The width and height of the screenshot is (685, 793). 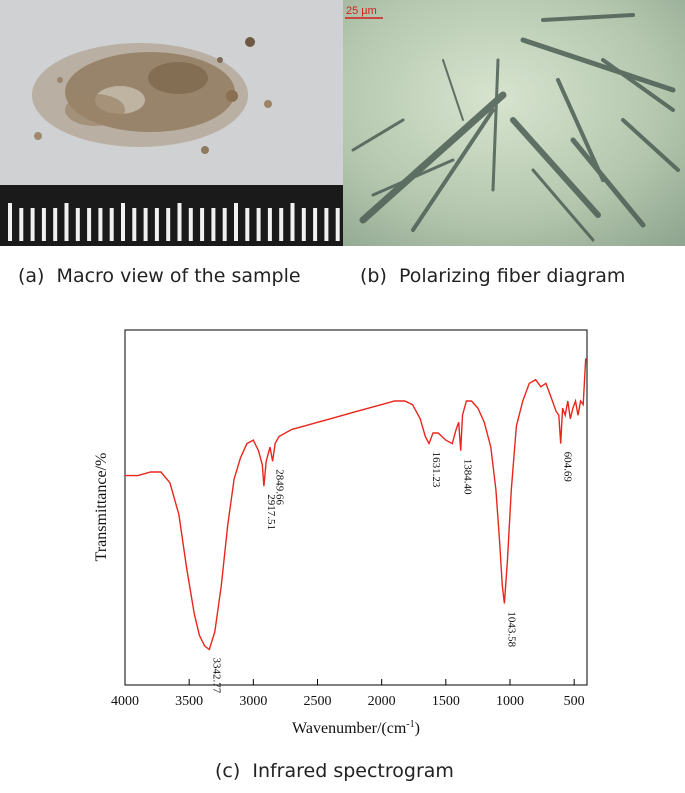 What do you see at coordinates (515, 127) in the screenshot?
I see `fiber-crystals` at bounding box center [515, 127].